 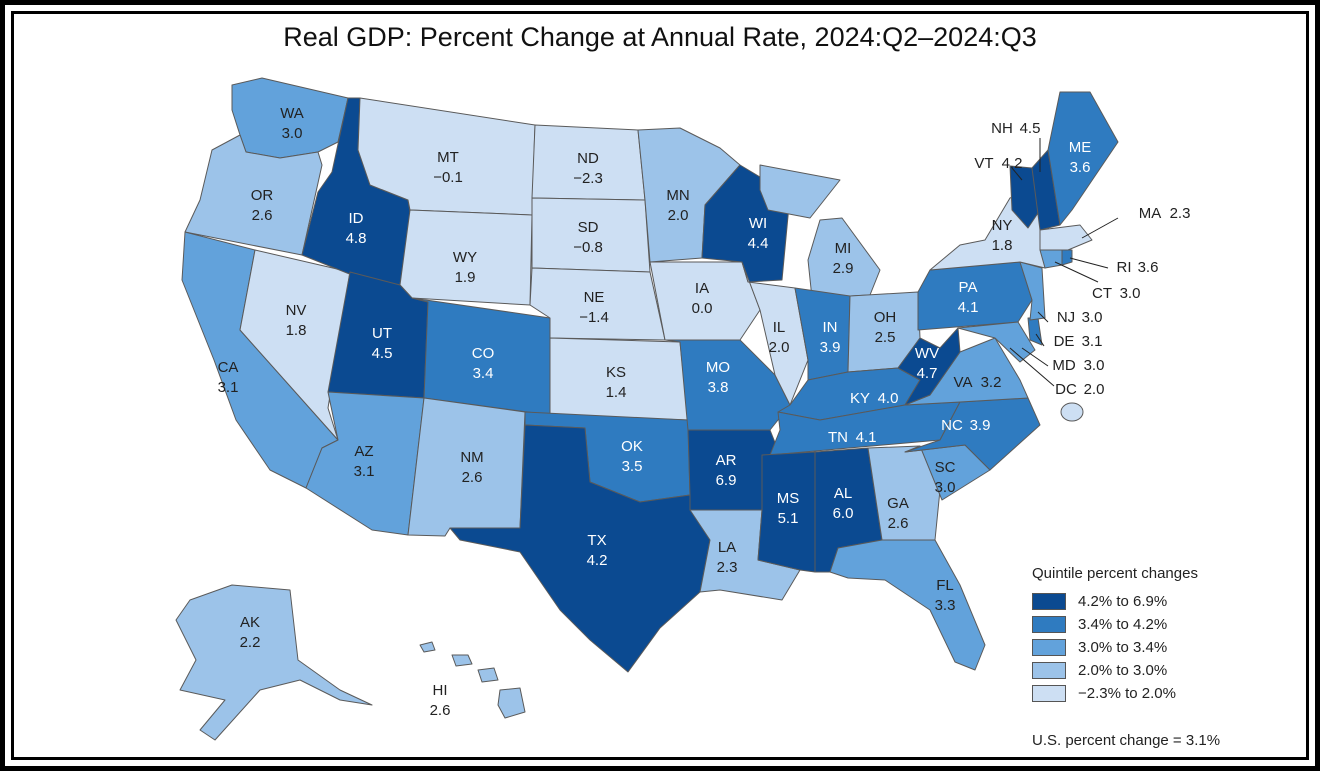 I want to click on state-MA, so click(x=1066, y=237).